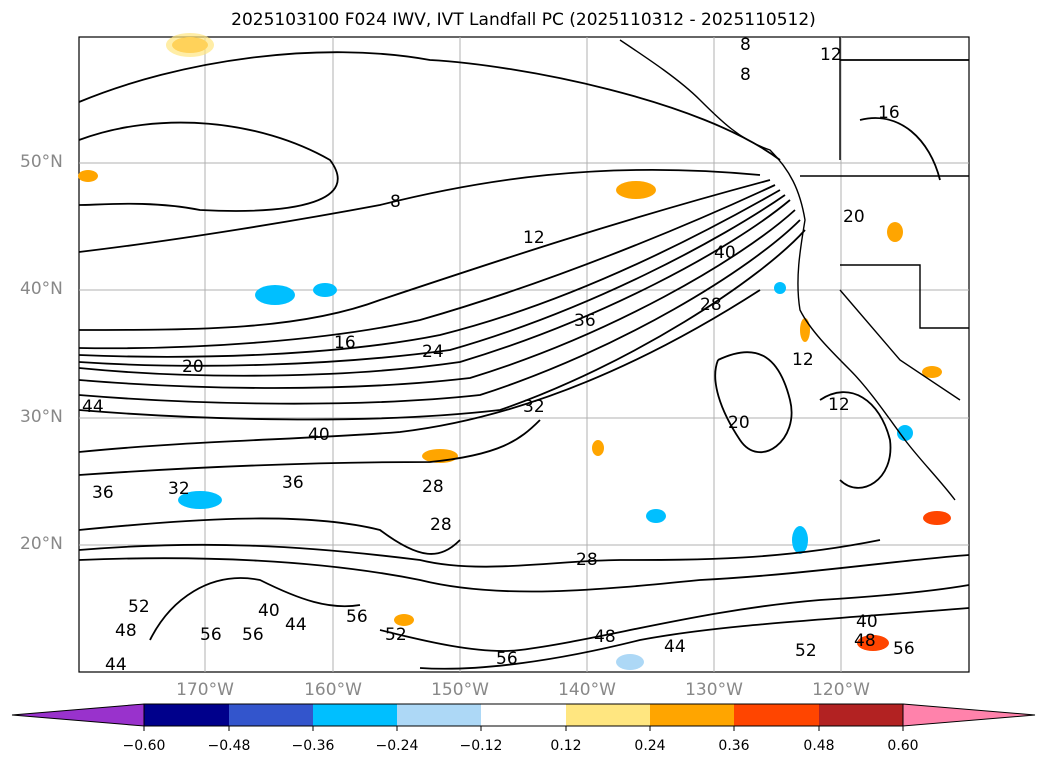 The height and width of the screenshot is (765, 1047). Describe the element at coordinates (819, 746) in the screenshot. I see `colorbar-tick: 0.48` at that location.